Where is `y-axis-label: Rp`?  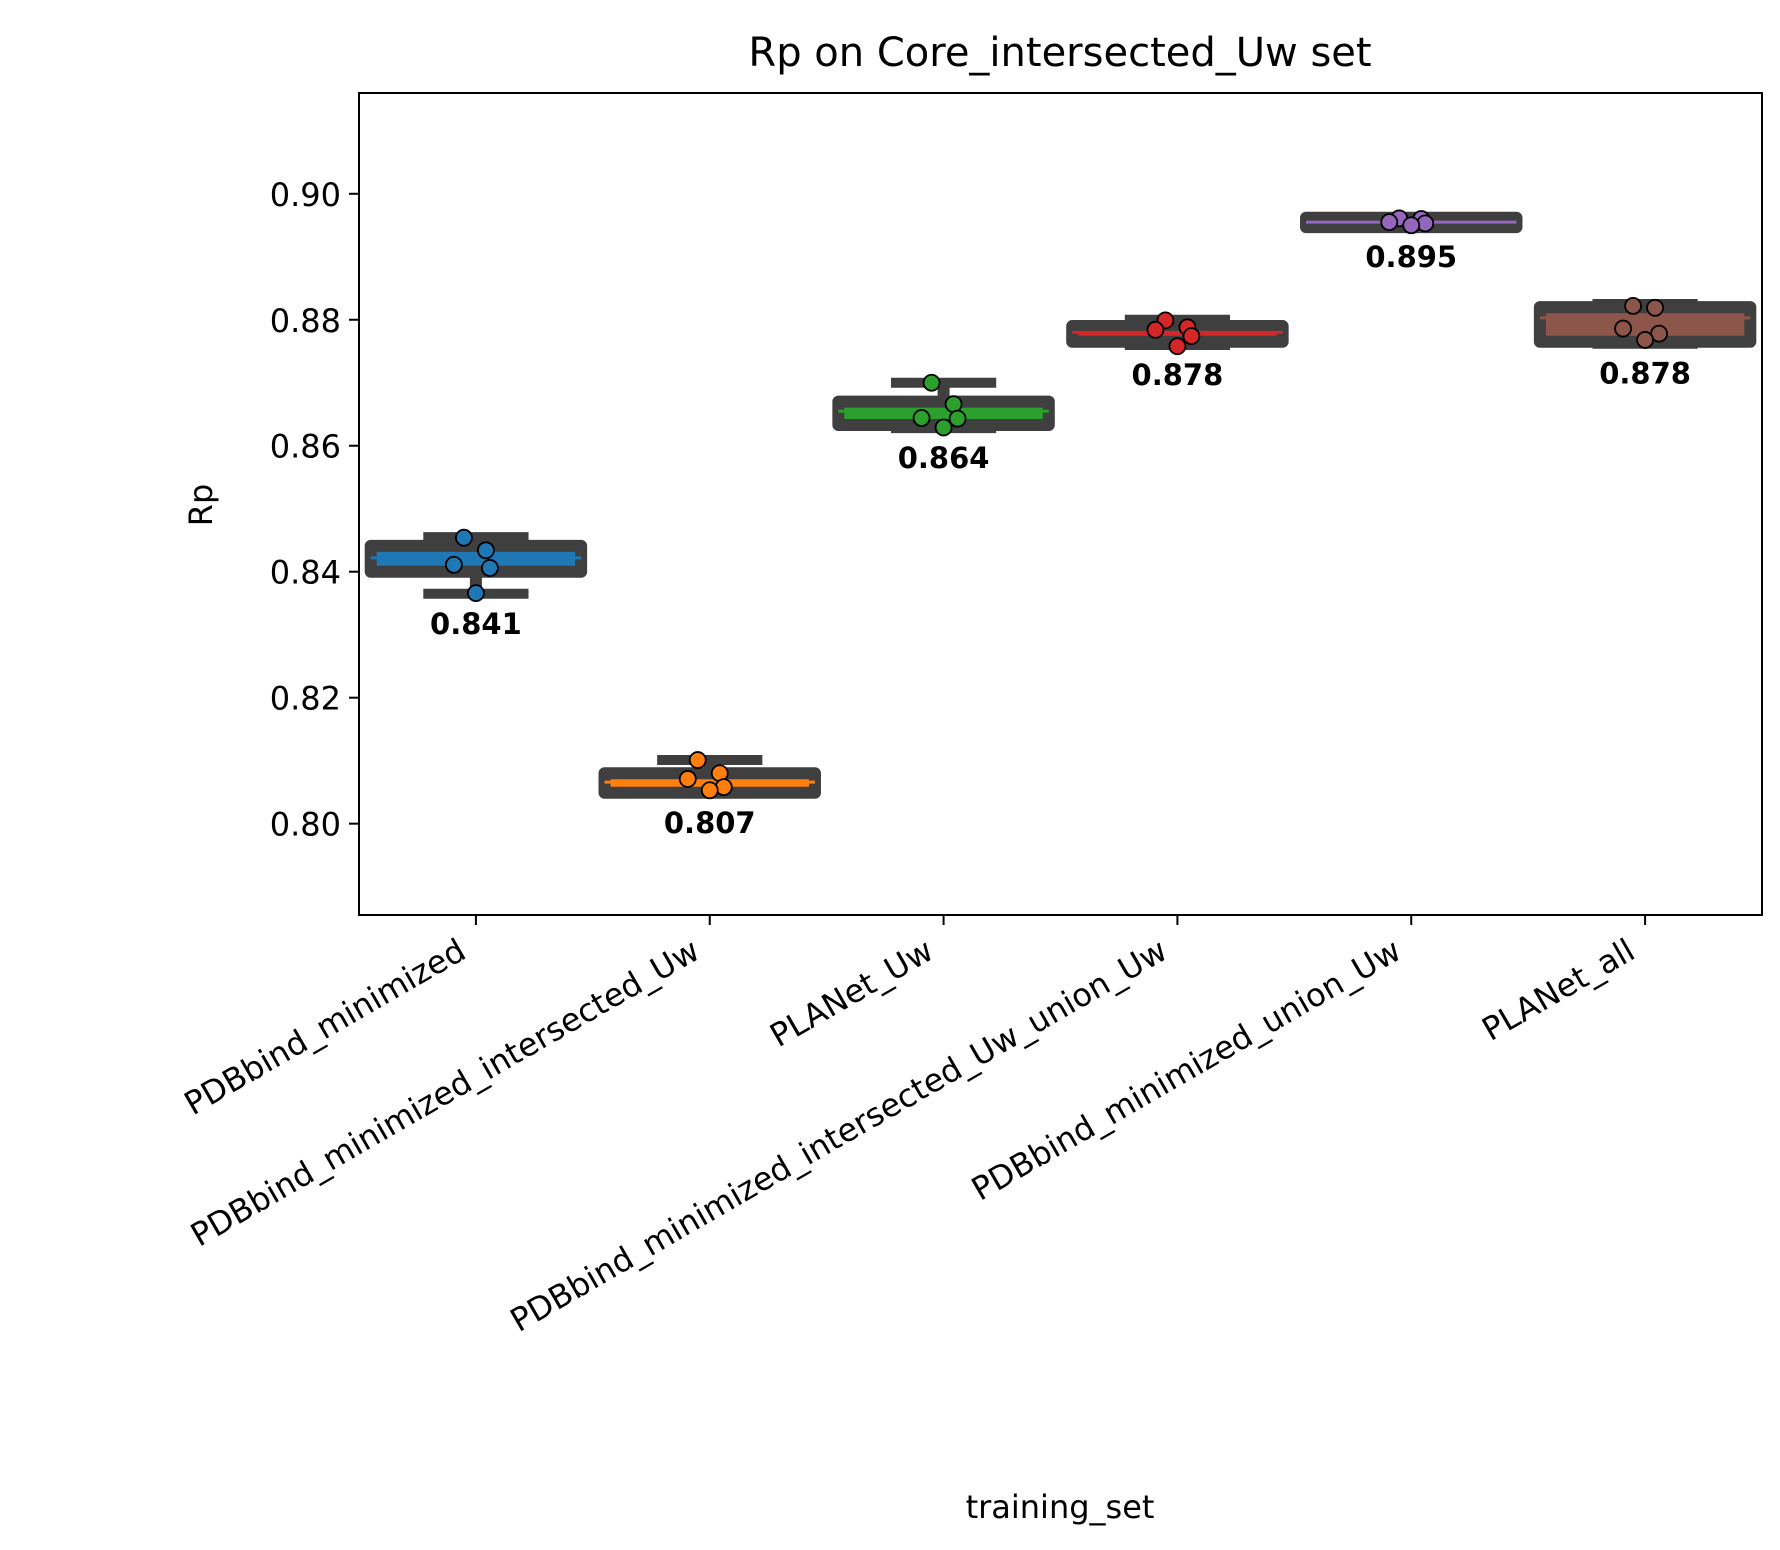 y-axis-label: Rp is located at coordinates (201, 505).